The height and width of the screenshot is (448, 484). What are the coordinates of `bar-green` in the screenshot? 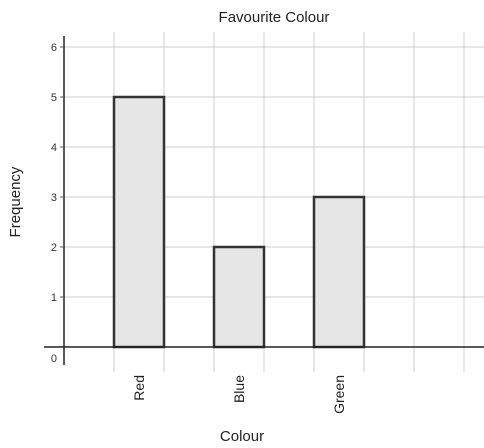 It's located at (339, 272).